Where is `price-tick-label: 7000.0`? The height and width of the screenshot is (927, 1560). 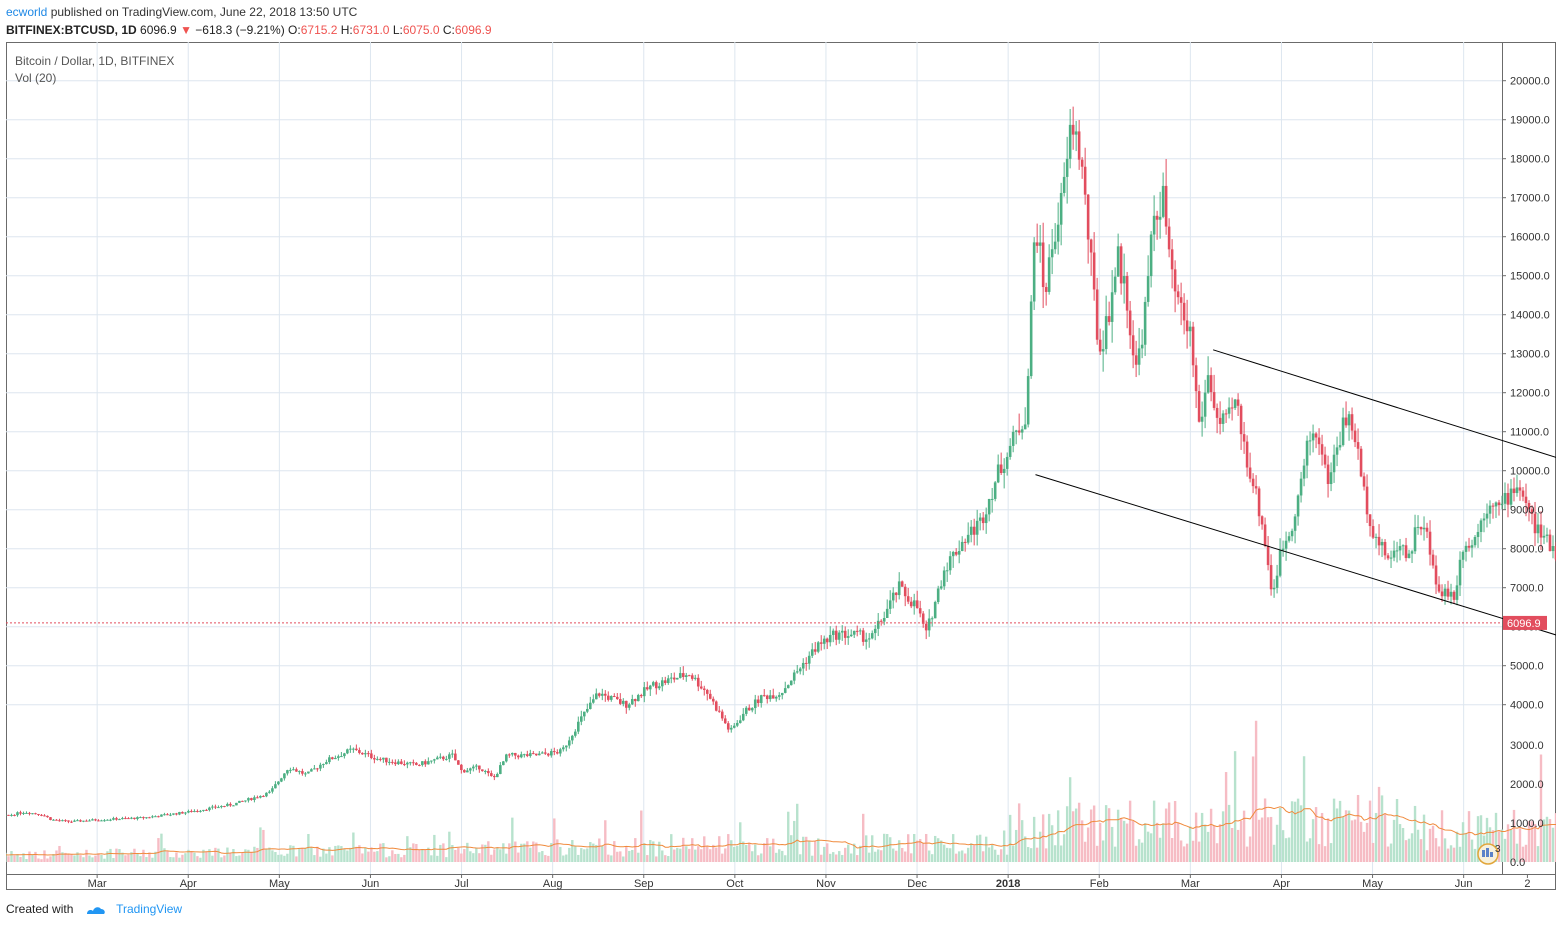
price-tick-label: 7000.0 is located at coordinates (1527, 589).